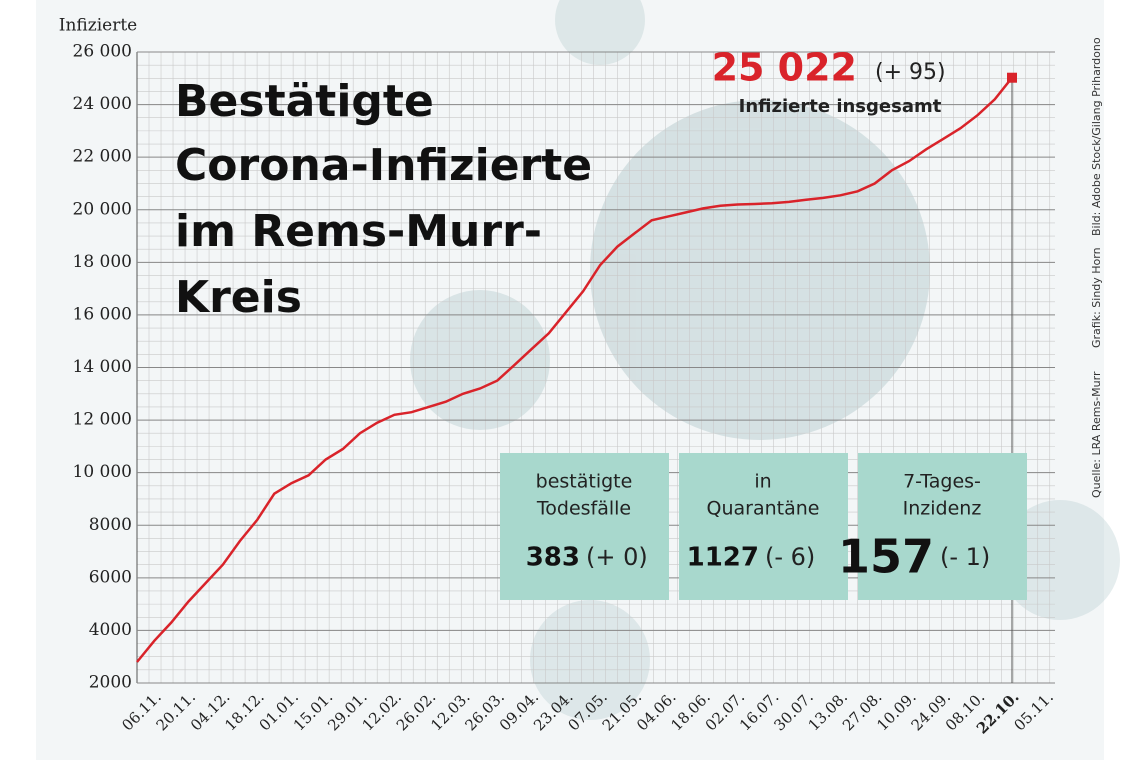  I want to click on y-axis-label: Infizierte, so click(98, 26).